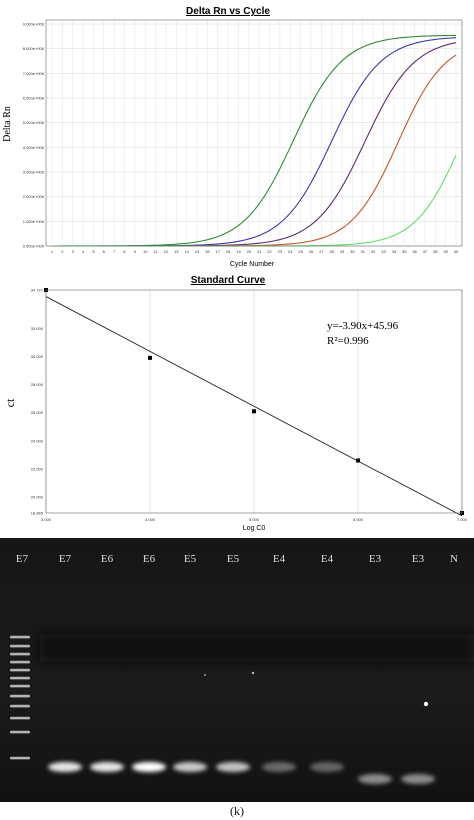 This screenshot has height=820, width=474. What do you see at coordinates (62, 251) in the screenshot?
I see `amp-x-tick-label: 2` at bounding box center [62, 251].